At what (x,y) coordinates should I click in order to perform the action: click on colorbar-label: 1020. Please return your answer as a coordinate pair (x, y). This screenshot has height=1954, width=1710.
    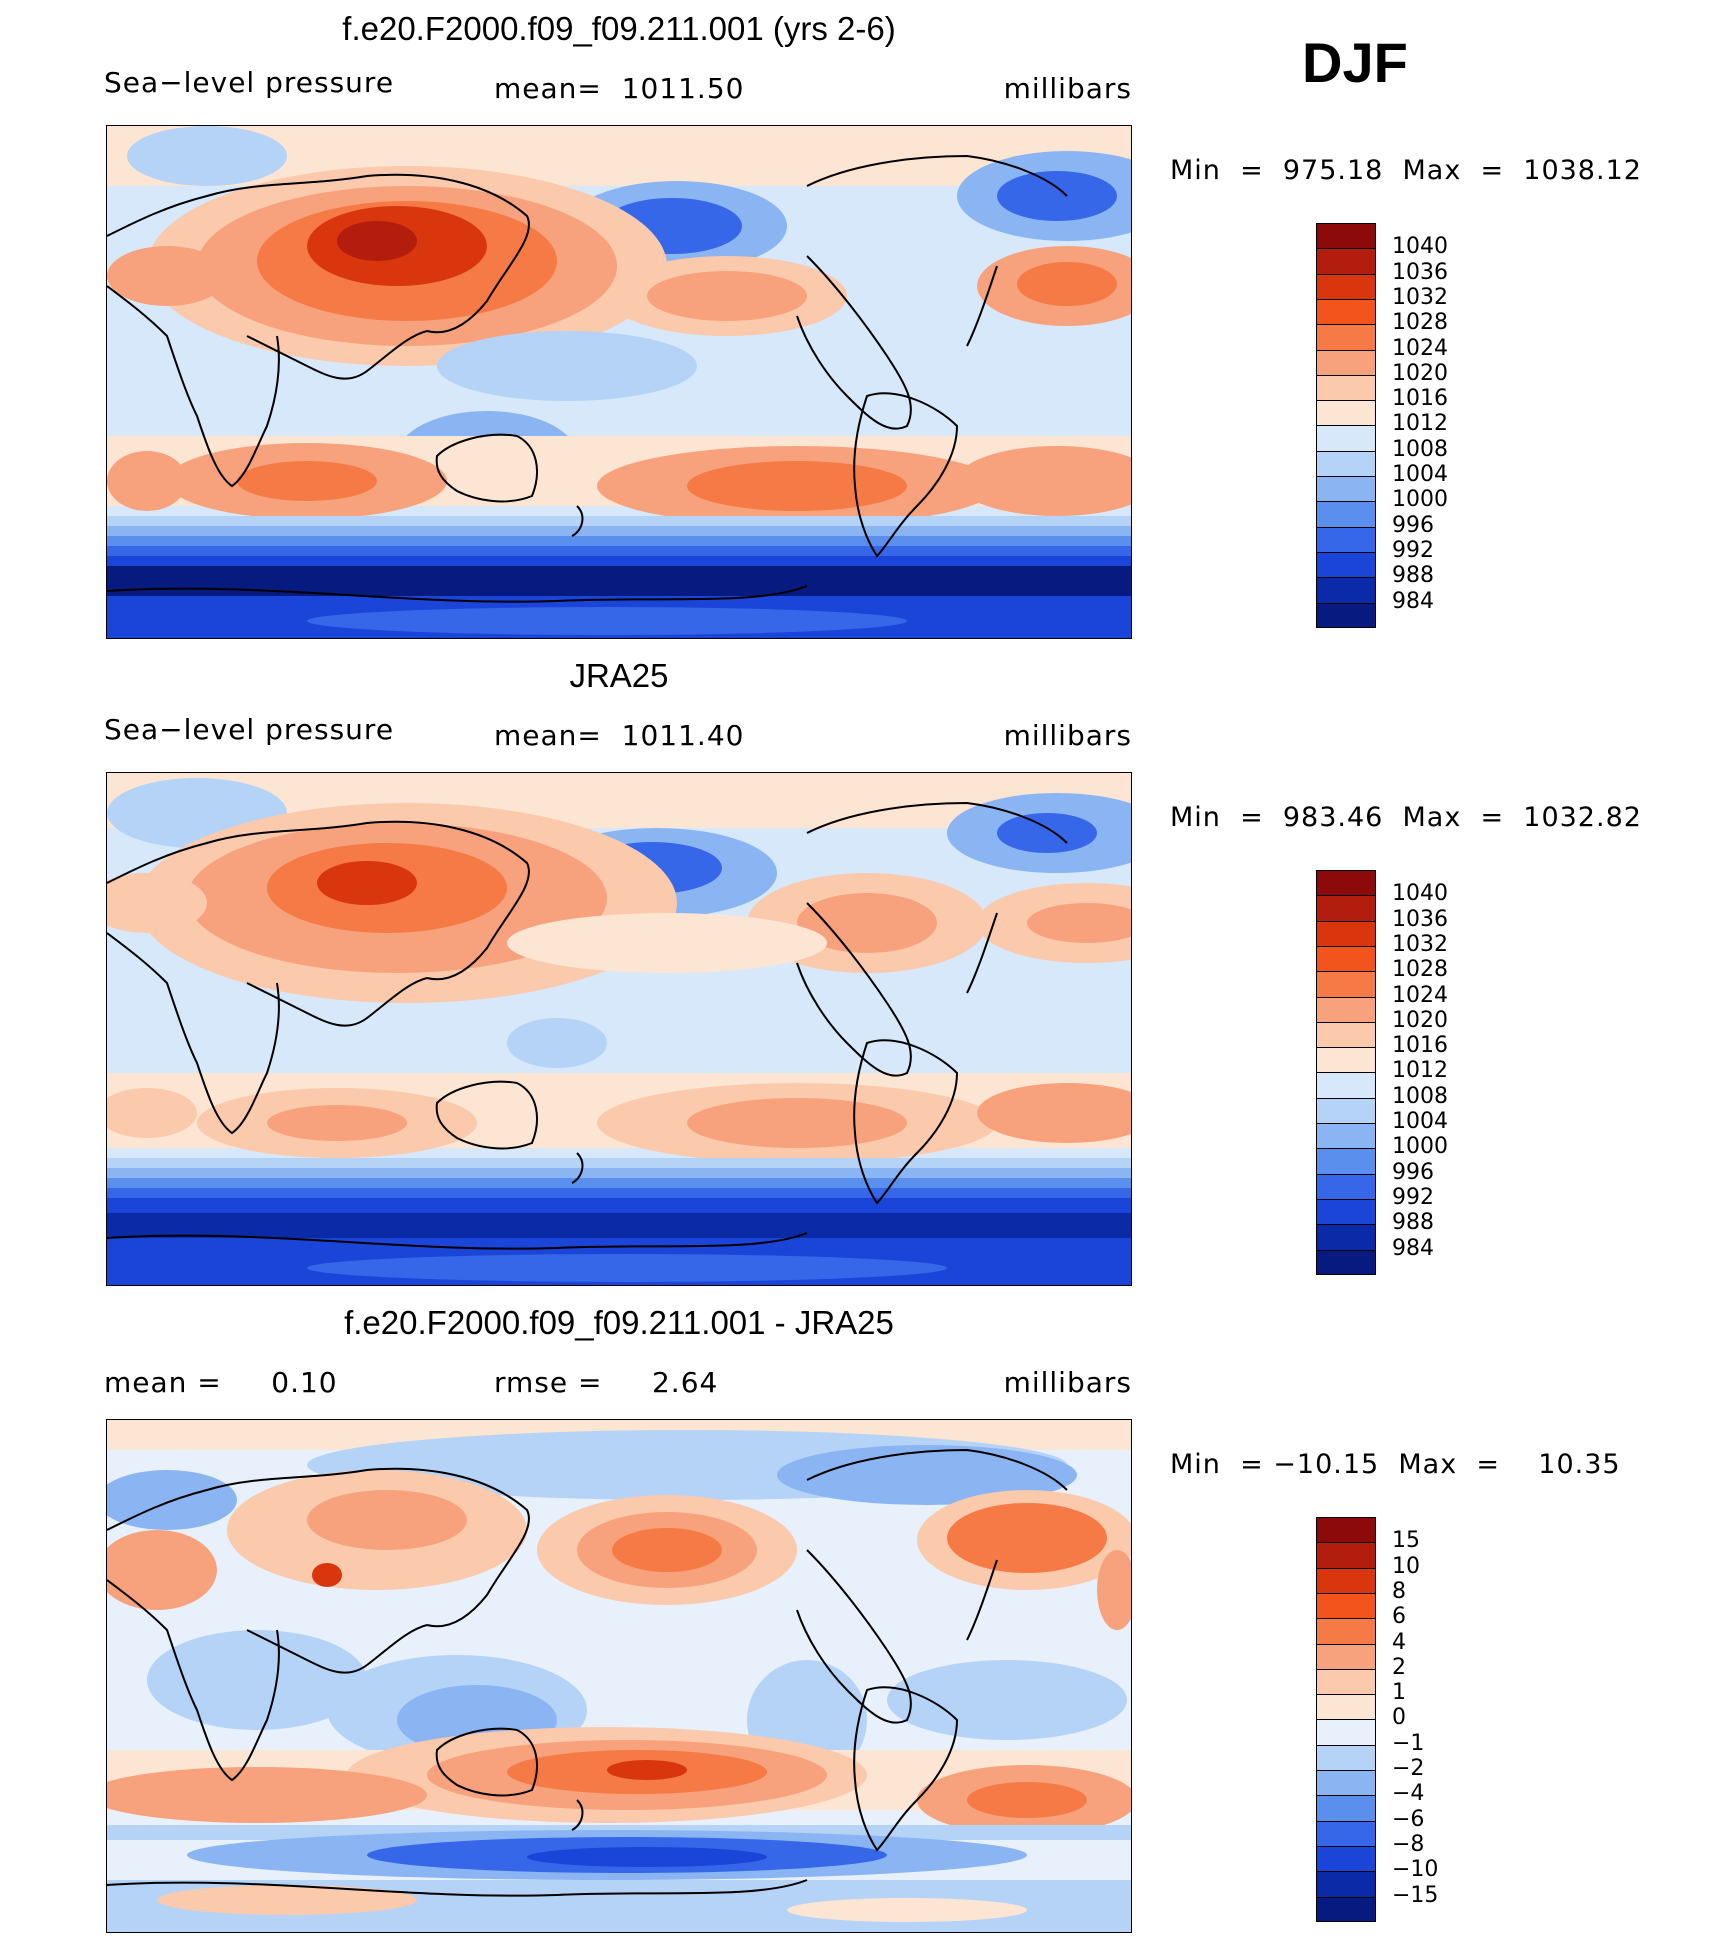
    Looking at the image, I should click on (1420, 373).